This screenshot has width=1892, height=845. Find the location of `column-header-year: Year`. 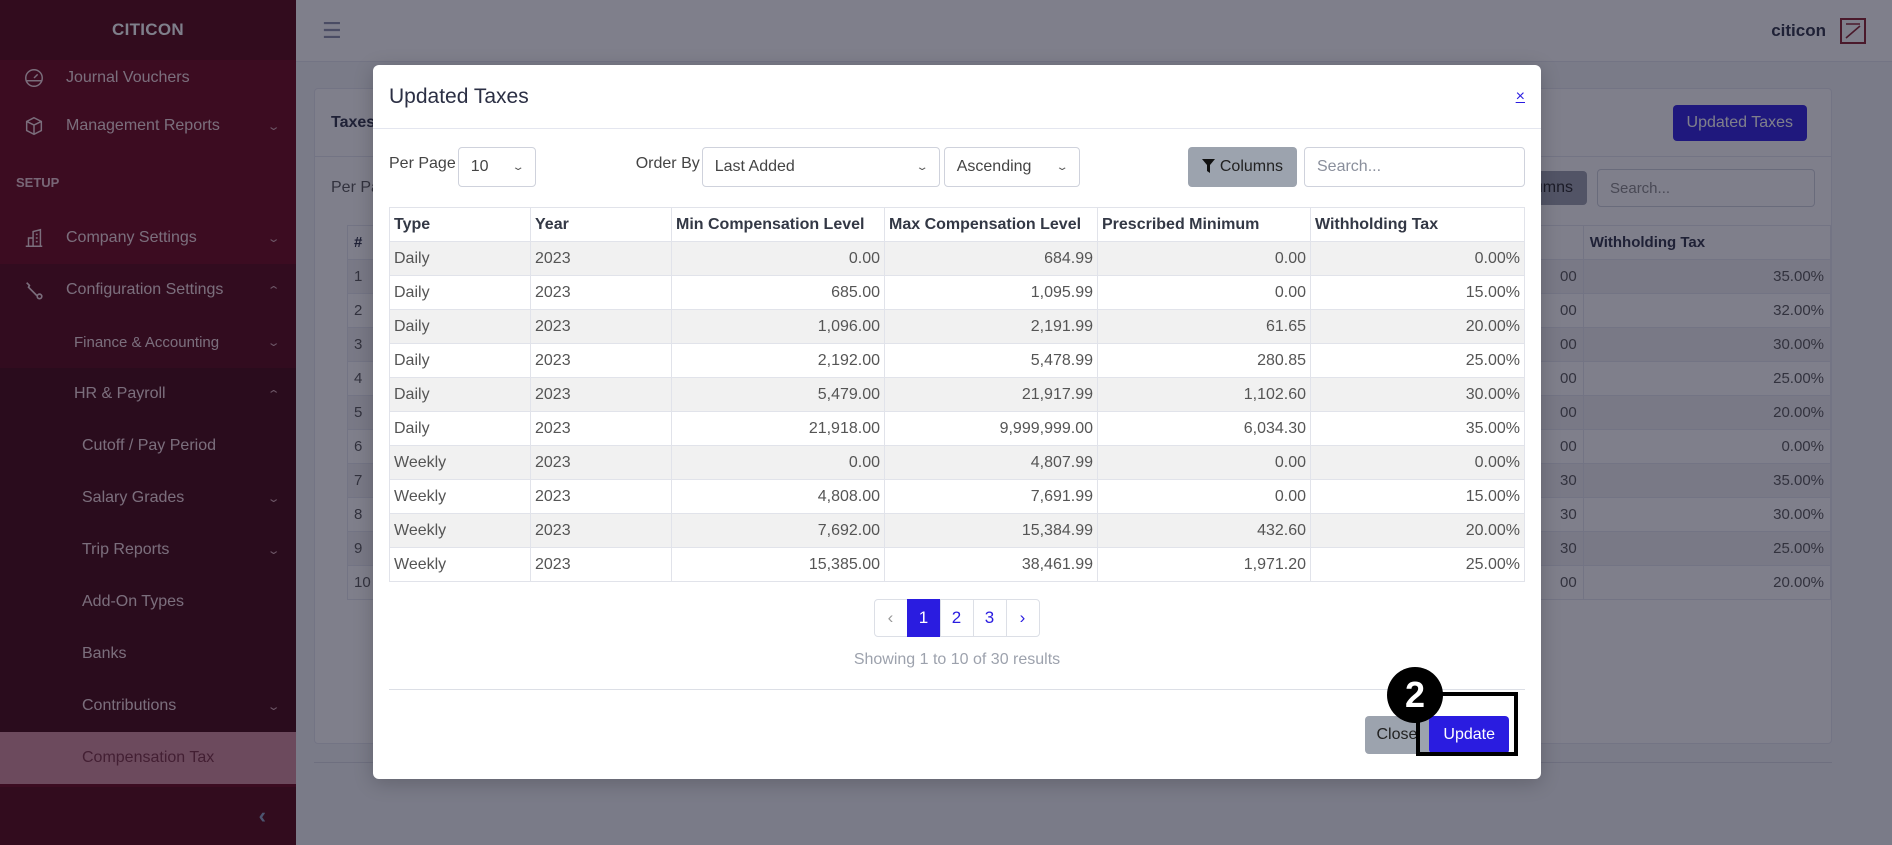

column-header-year: Year is located at coordinates (601, 224).